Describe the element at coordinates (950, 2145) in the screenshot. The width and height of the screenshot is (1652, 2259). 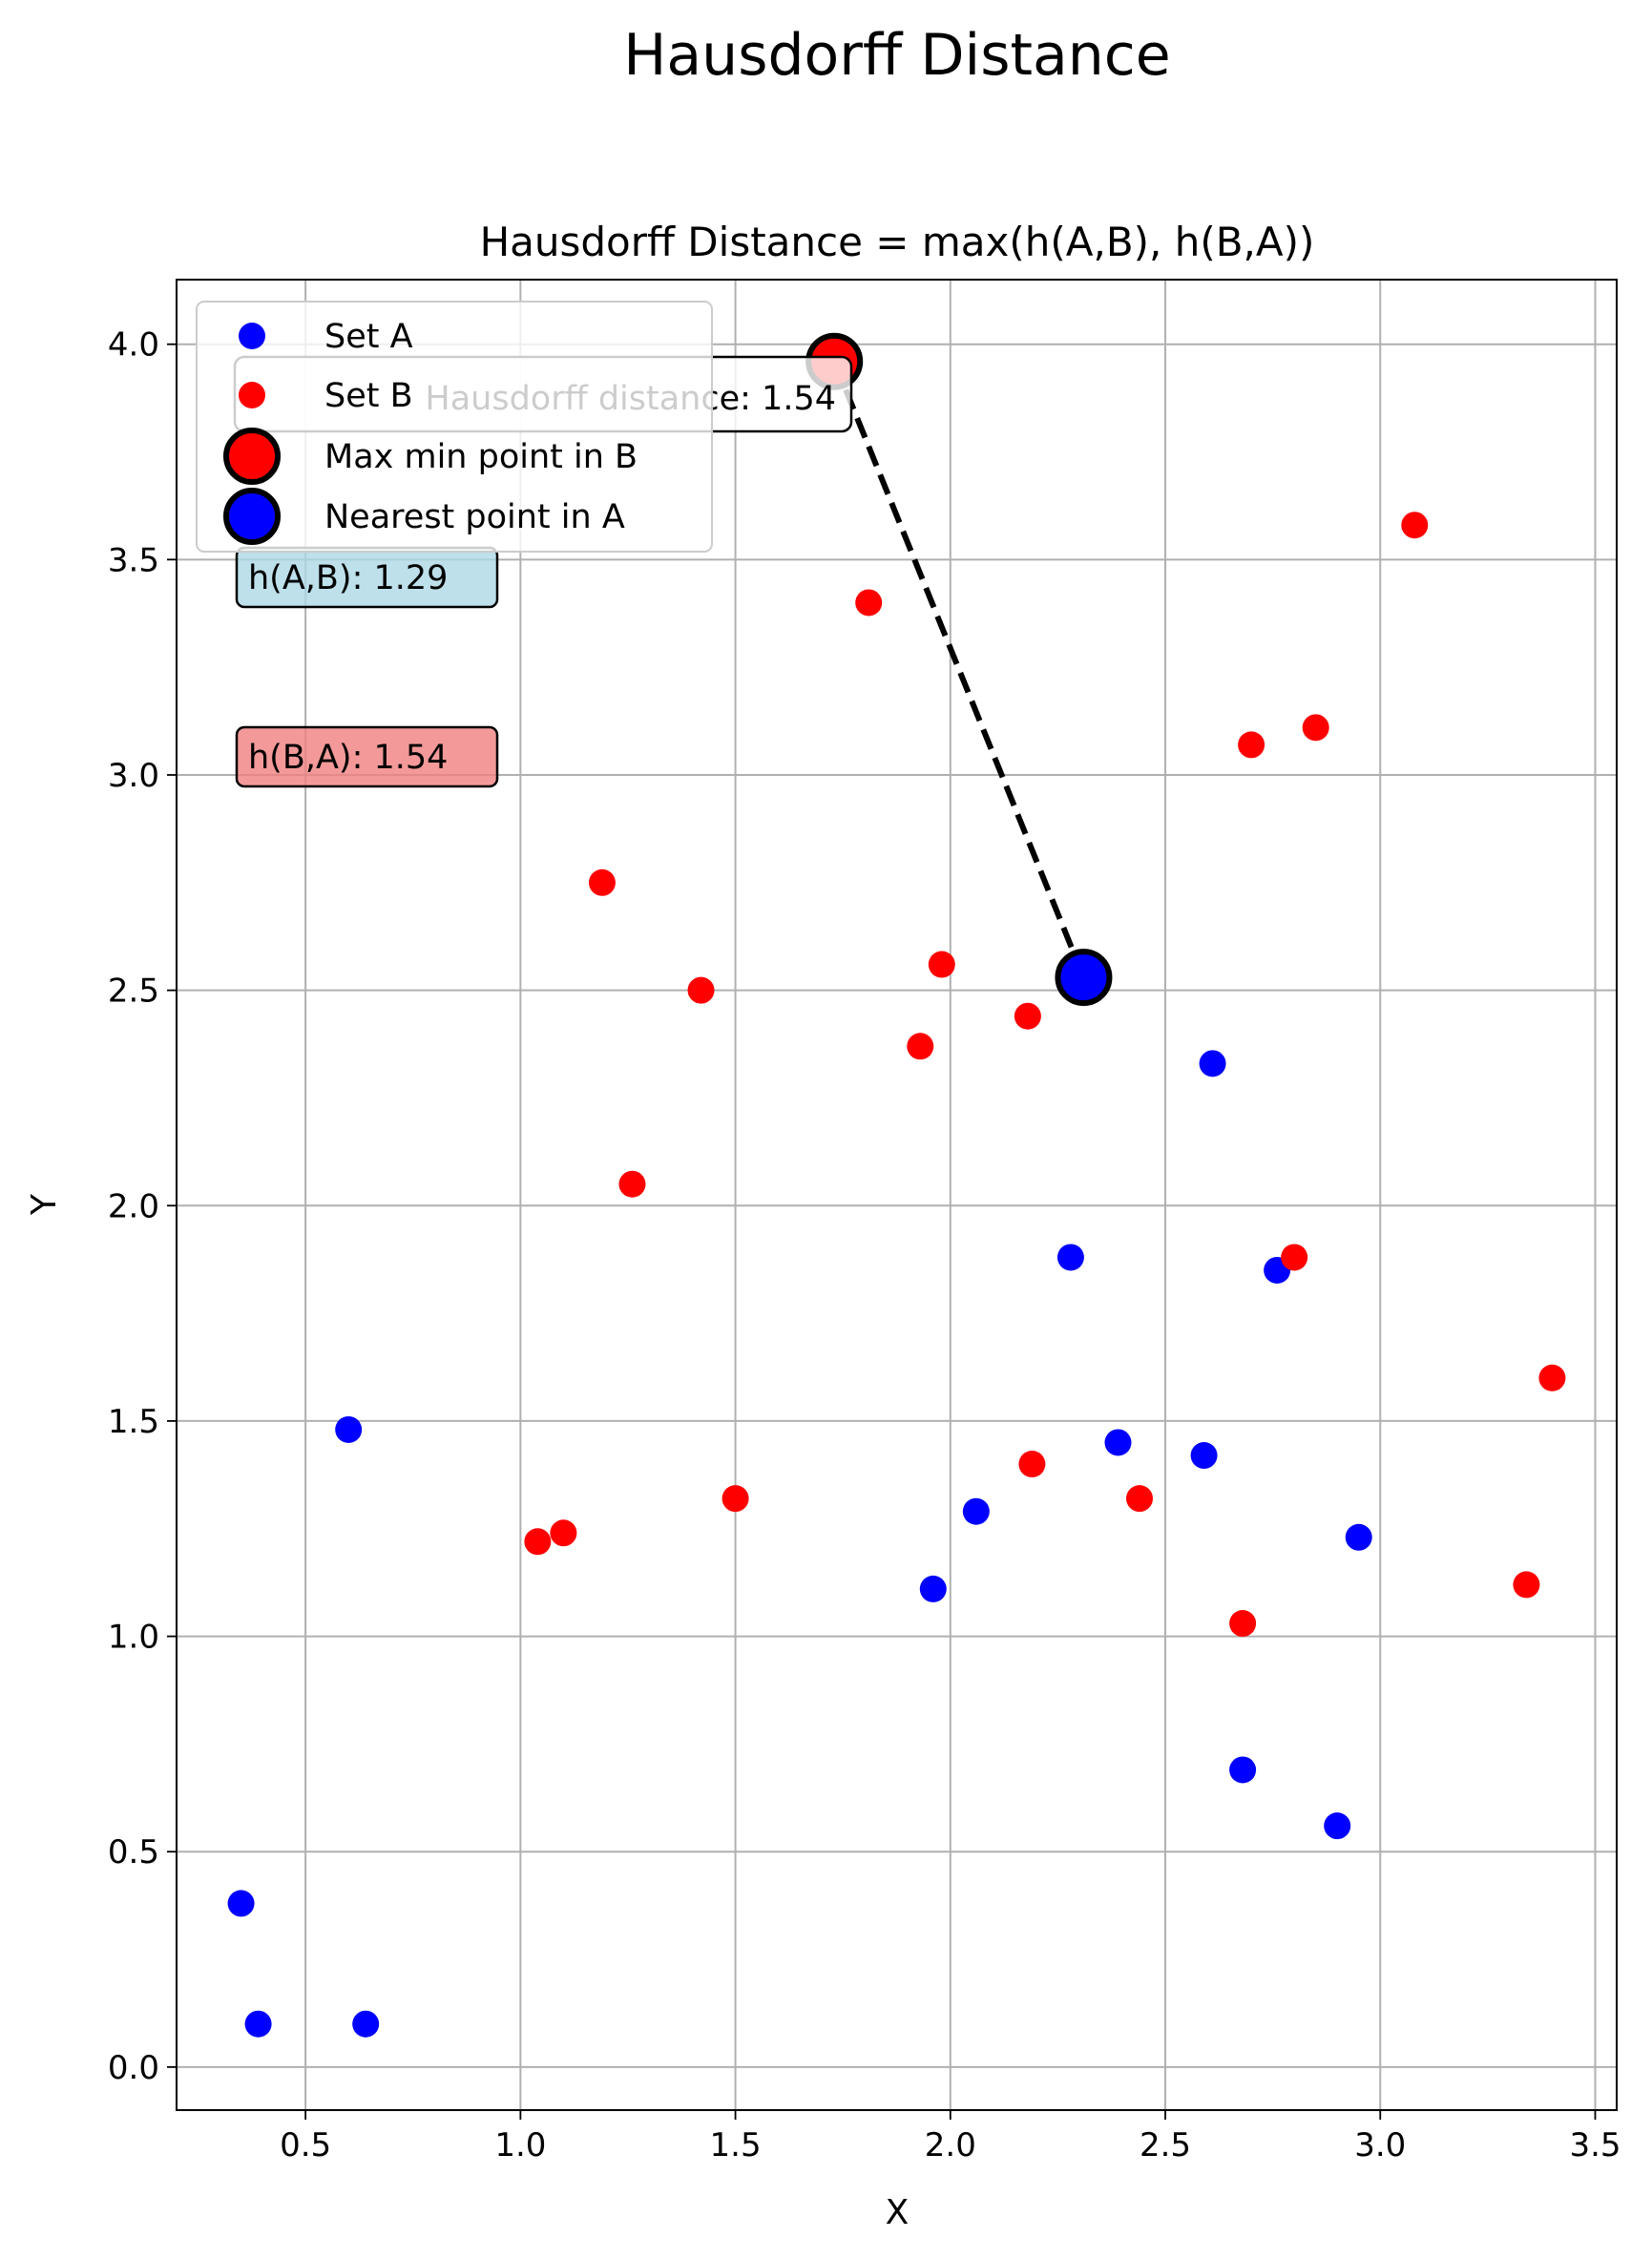
I see `x-tick-label: 2.0` at that location.